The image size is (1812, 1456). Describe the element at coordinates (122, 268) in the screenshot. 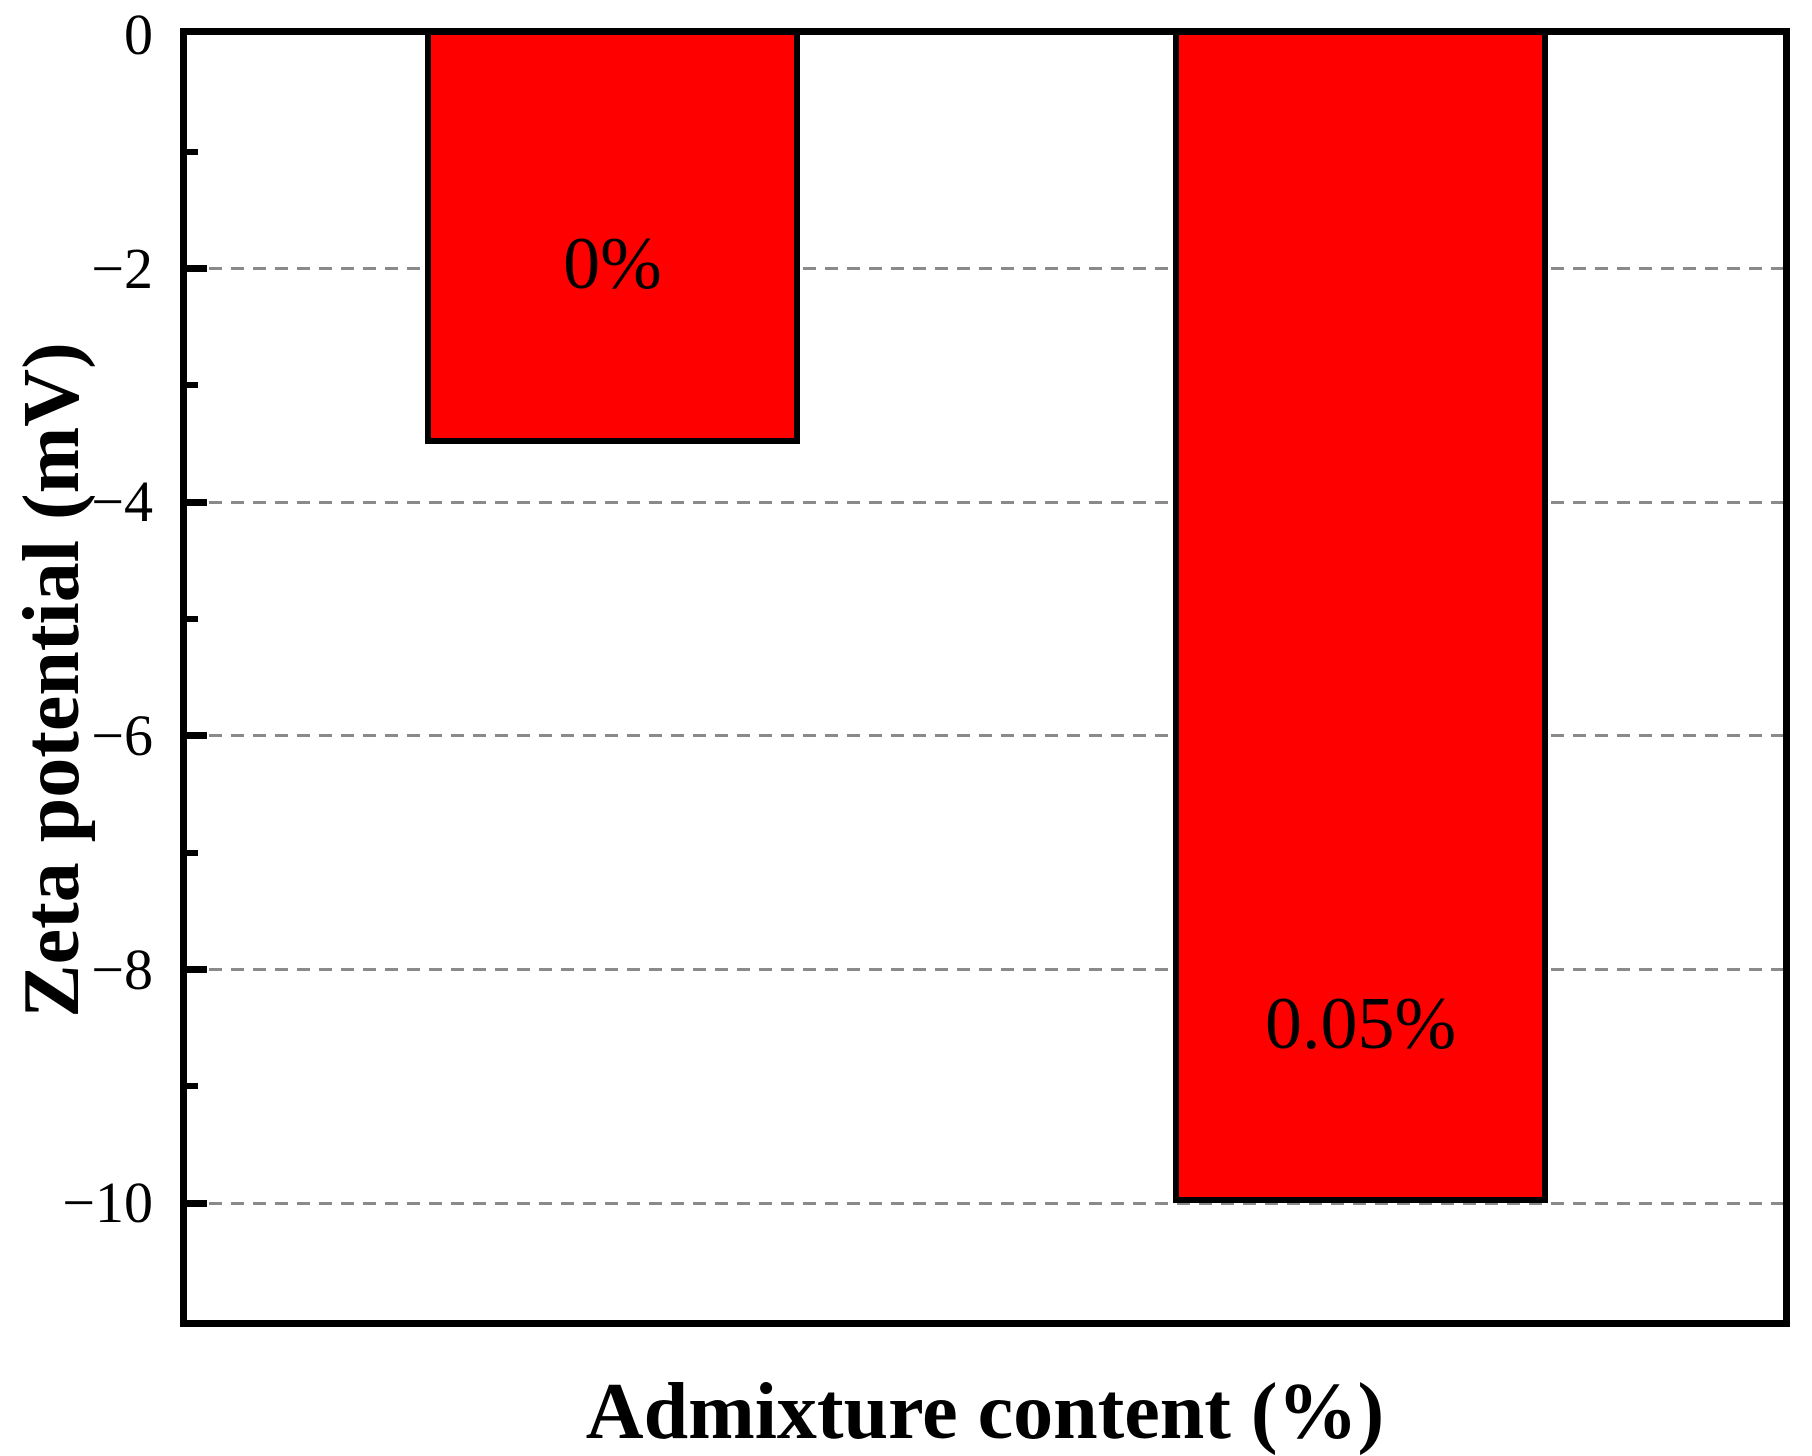

I see `y-tick-label--2: −2` at that location.